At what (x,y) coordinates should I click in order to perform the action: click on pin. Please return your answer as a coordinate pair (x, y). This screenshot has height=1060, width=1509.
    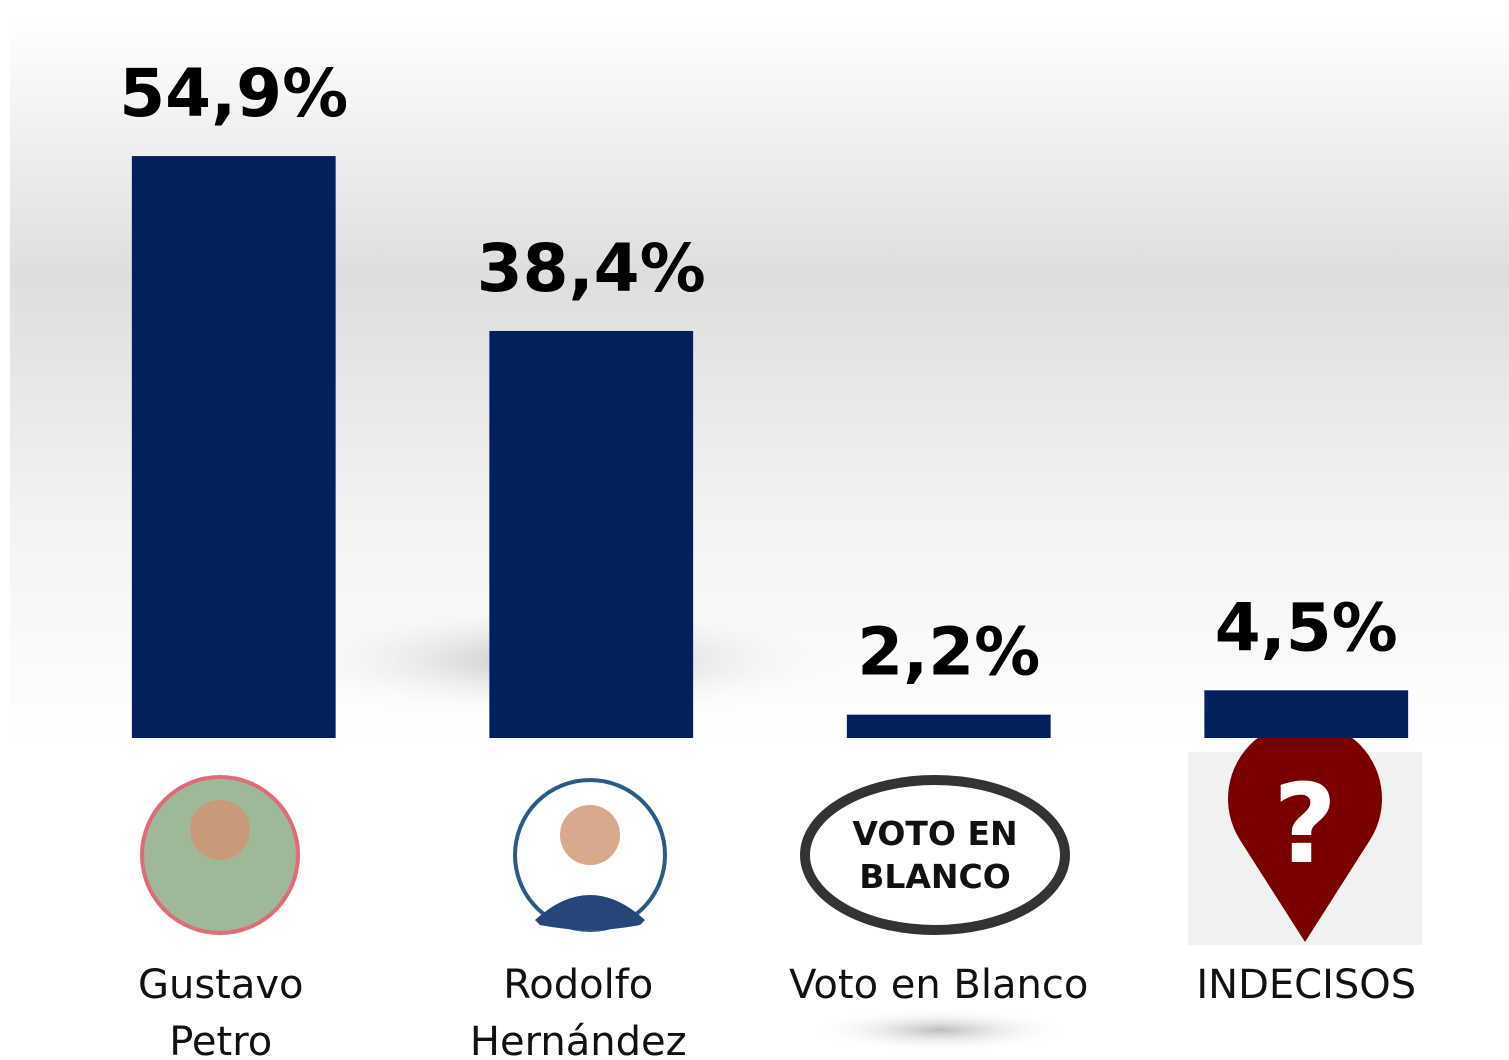
    Looking at the image, I should click on (1305, 831).